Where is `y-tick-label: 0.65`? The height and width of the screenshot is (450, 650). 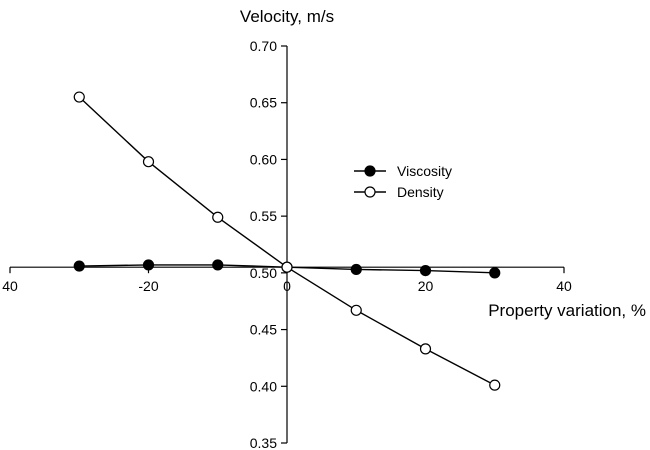 y-tick-label: 0.65 is located at coordinates (263, 103).